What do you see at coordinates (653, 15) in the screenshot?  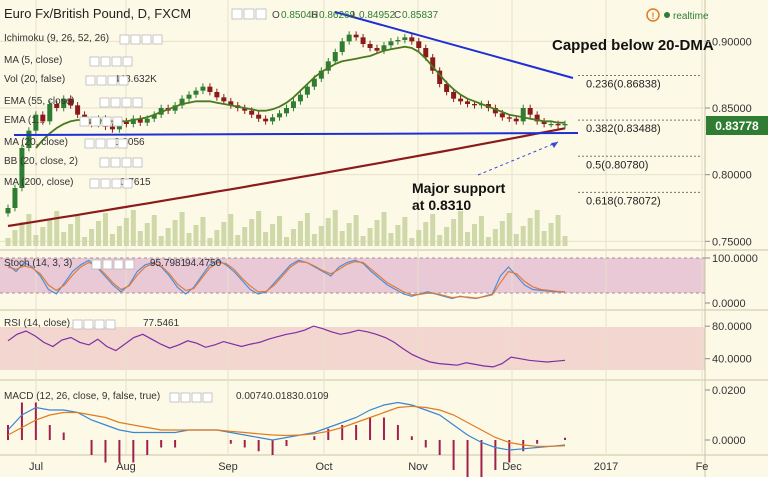 I see `exclamation-circle-icon` at bounding box center [653, 15].